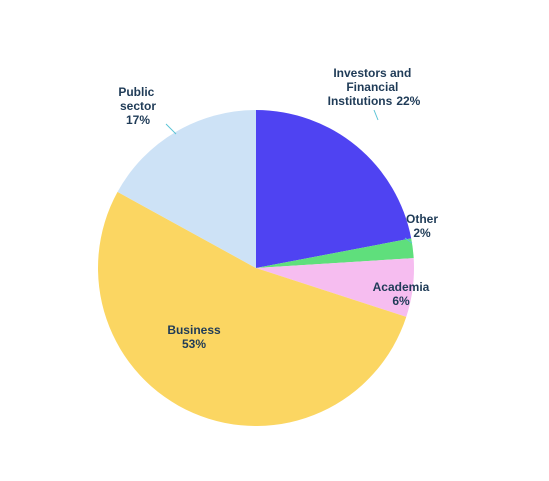 This screenshot has height=481, width=549. Describe the element at coordinates (194, 330) in the screenshot. I see `slice-label: Business` at that location.